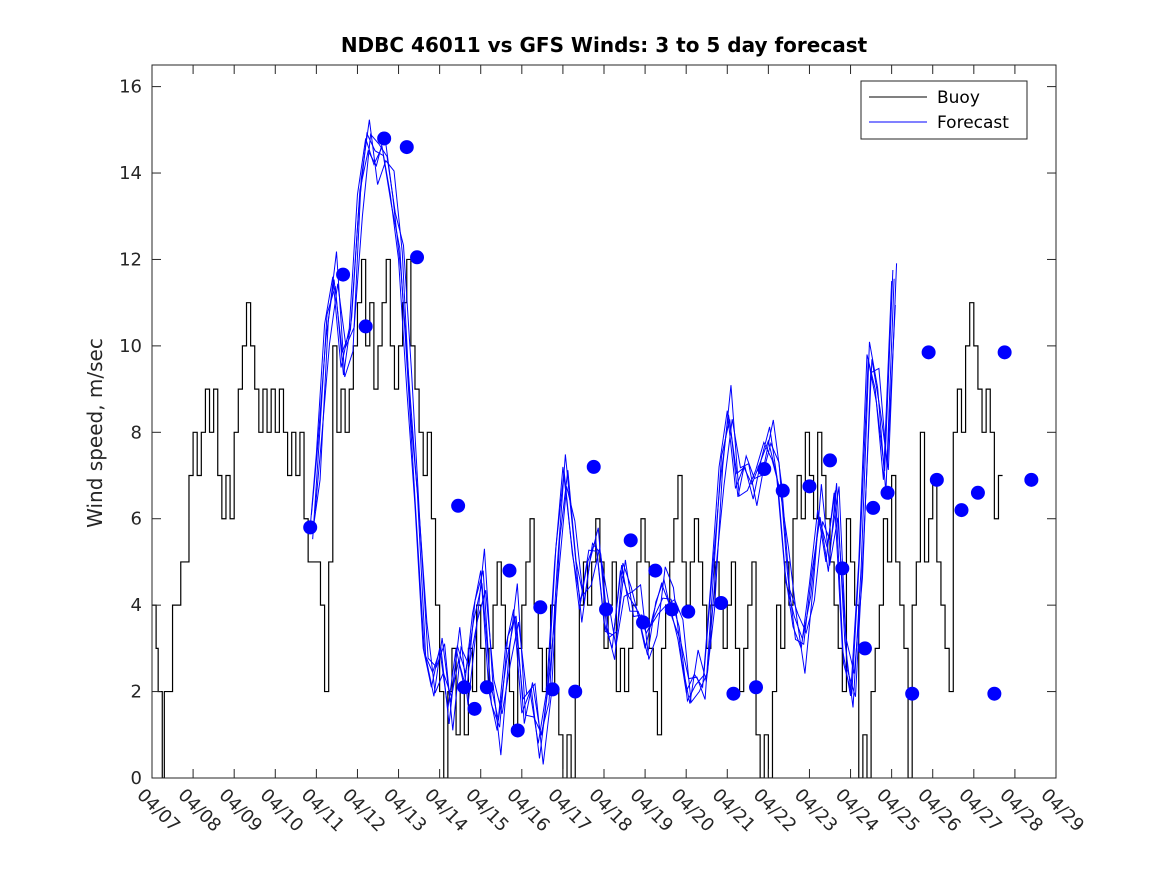 Image resolution: width=1167 pixels, height=875 pixels. I want to click on legend-label-buoy: Buoy, so click(958, 98).